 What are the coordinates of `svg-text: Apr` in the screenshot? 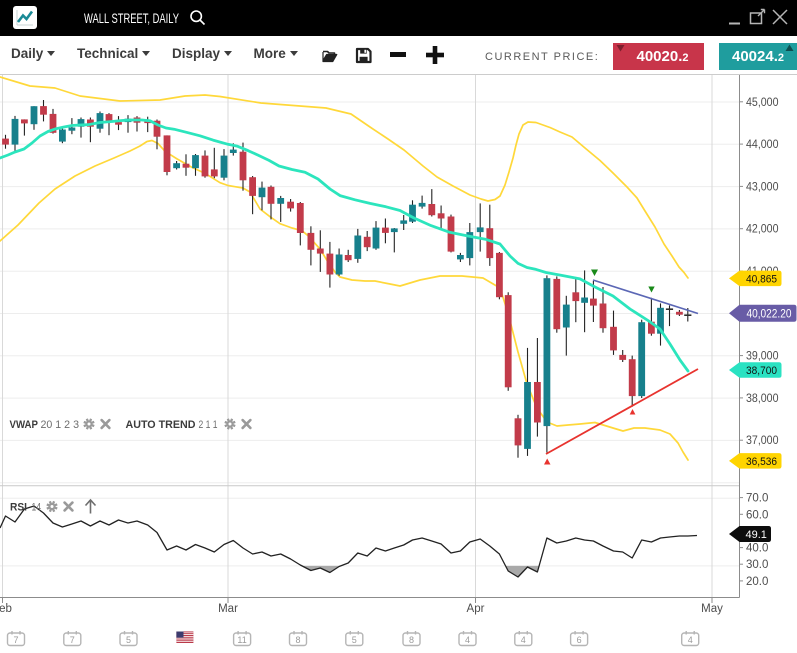 It's located at (476, 609).